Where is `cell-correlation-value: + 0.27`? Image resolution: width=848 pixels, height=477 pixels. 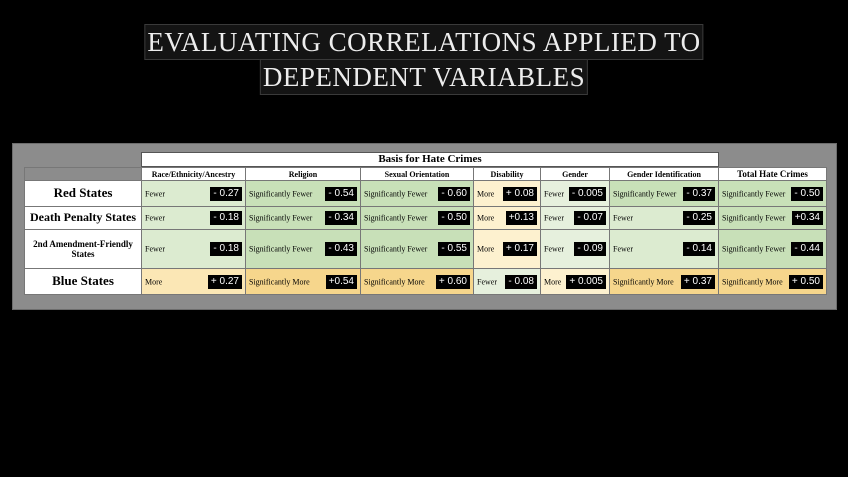
cell-correlation-value: + 0.27 is located at coordinates (224, 281).